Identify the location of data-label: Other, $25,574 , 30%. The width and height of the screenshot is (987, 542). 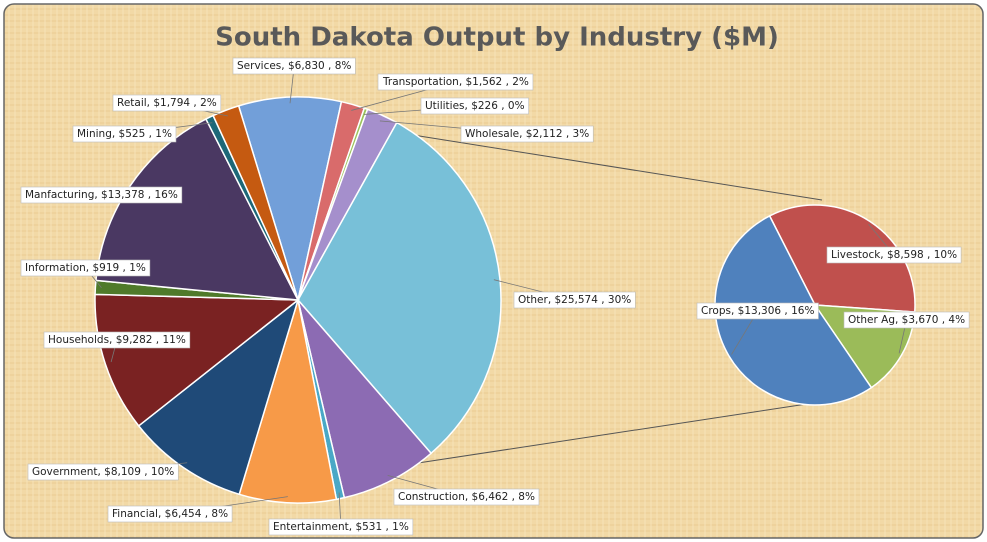
(574, 300).